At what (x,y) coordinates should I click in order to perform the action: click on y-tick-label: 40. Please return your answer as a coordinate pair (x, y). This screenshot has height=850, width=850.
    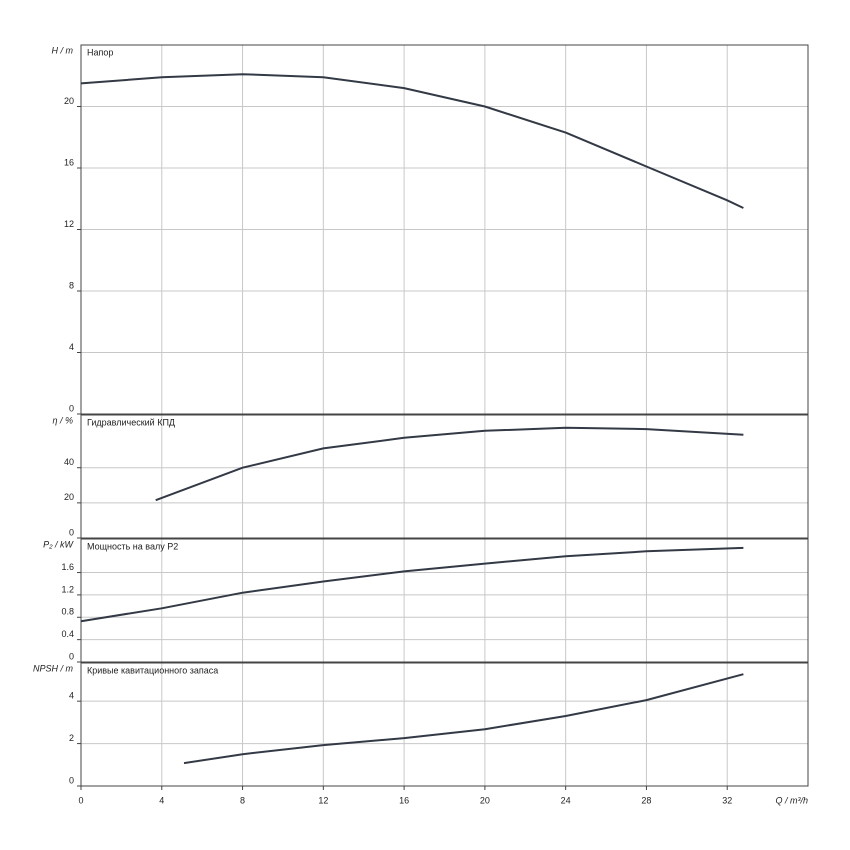
    Looking at the image, I should click on (69, 462).